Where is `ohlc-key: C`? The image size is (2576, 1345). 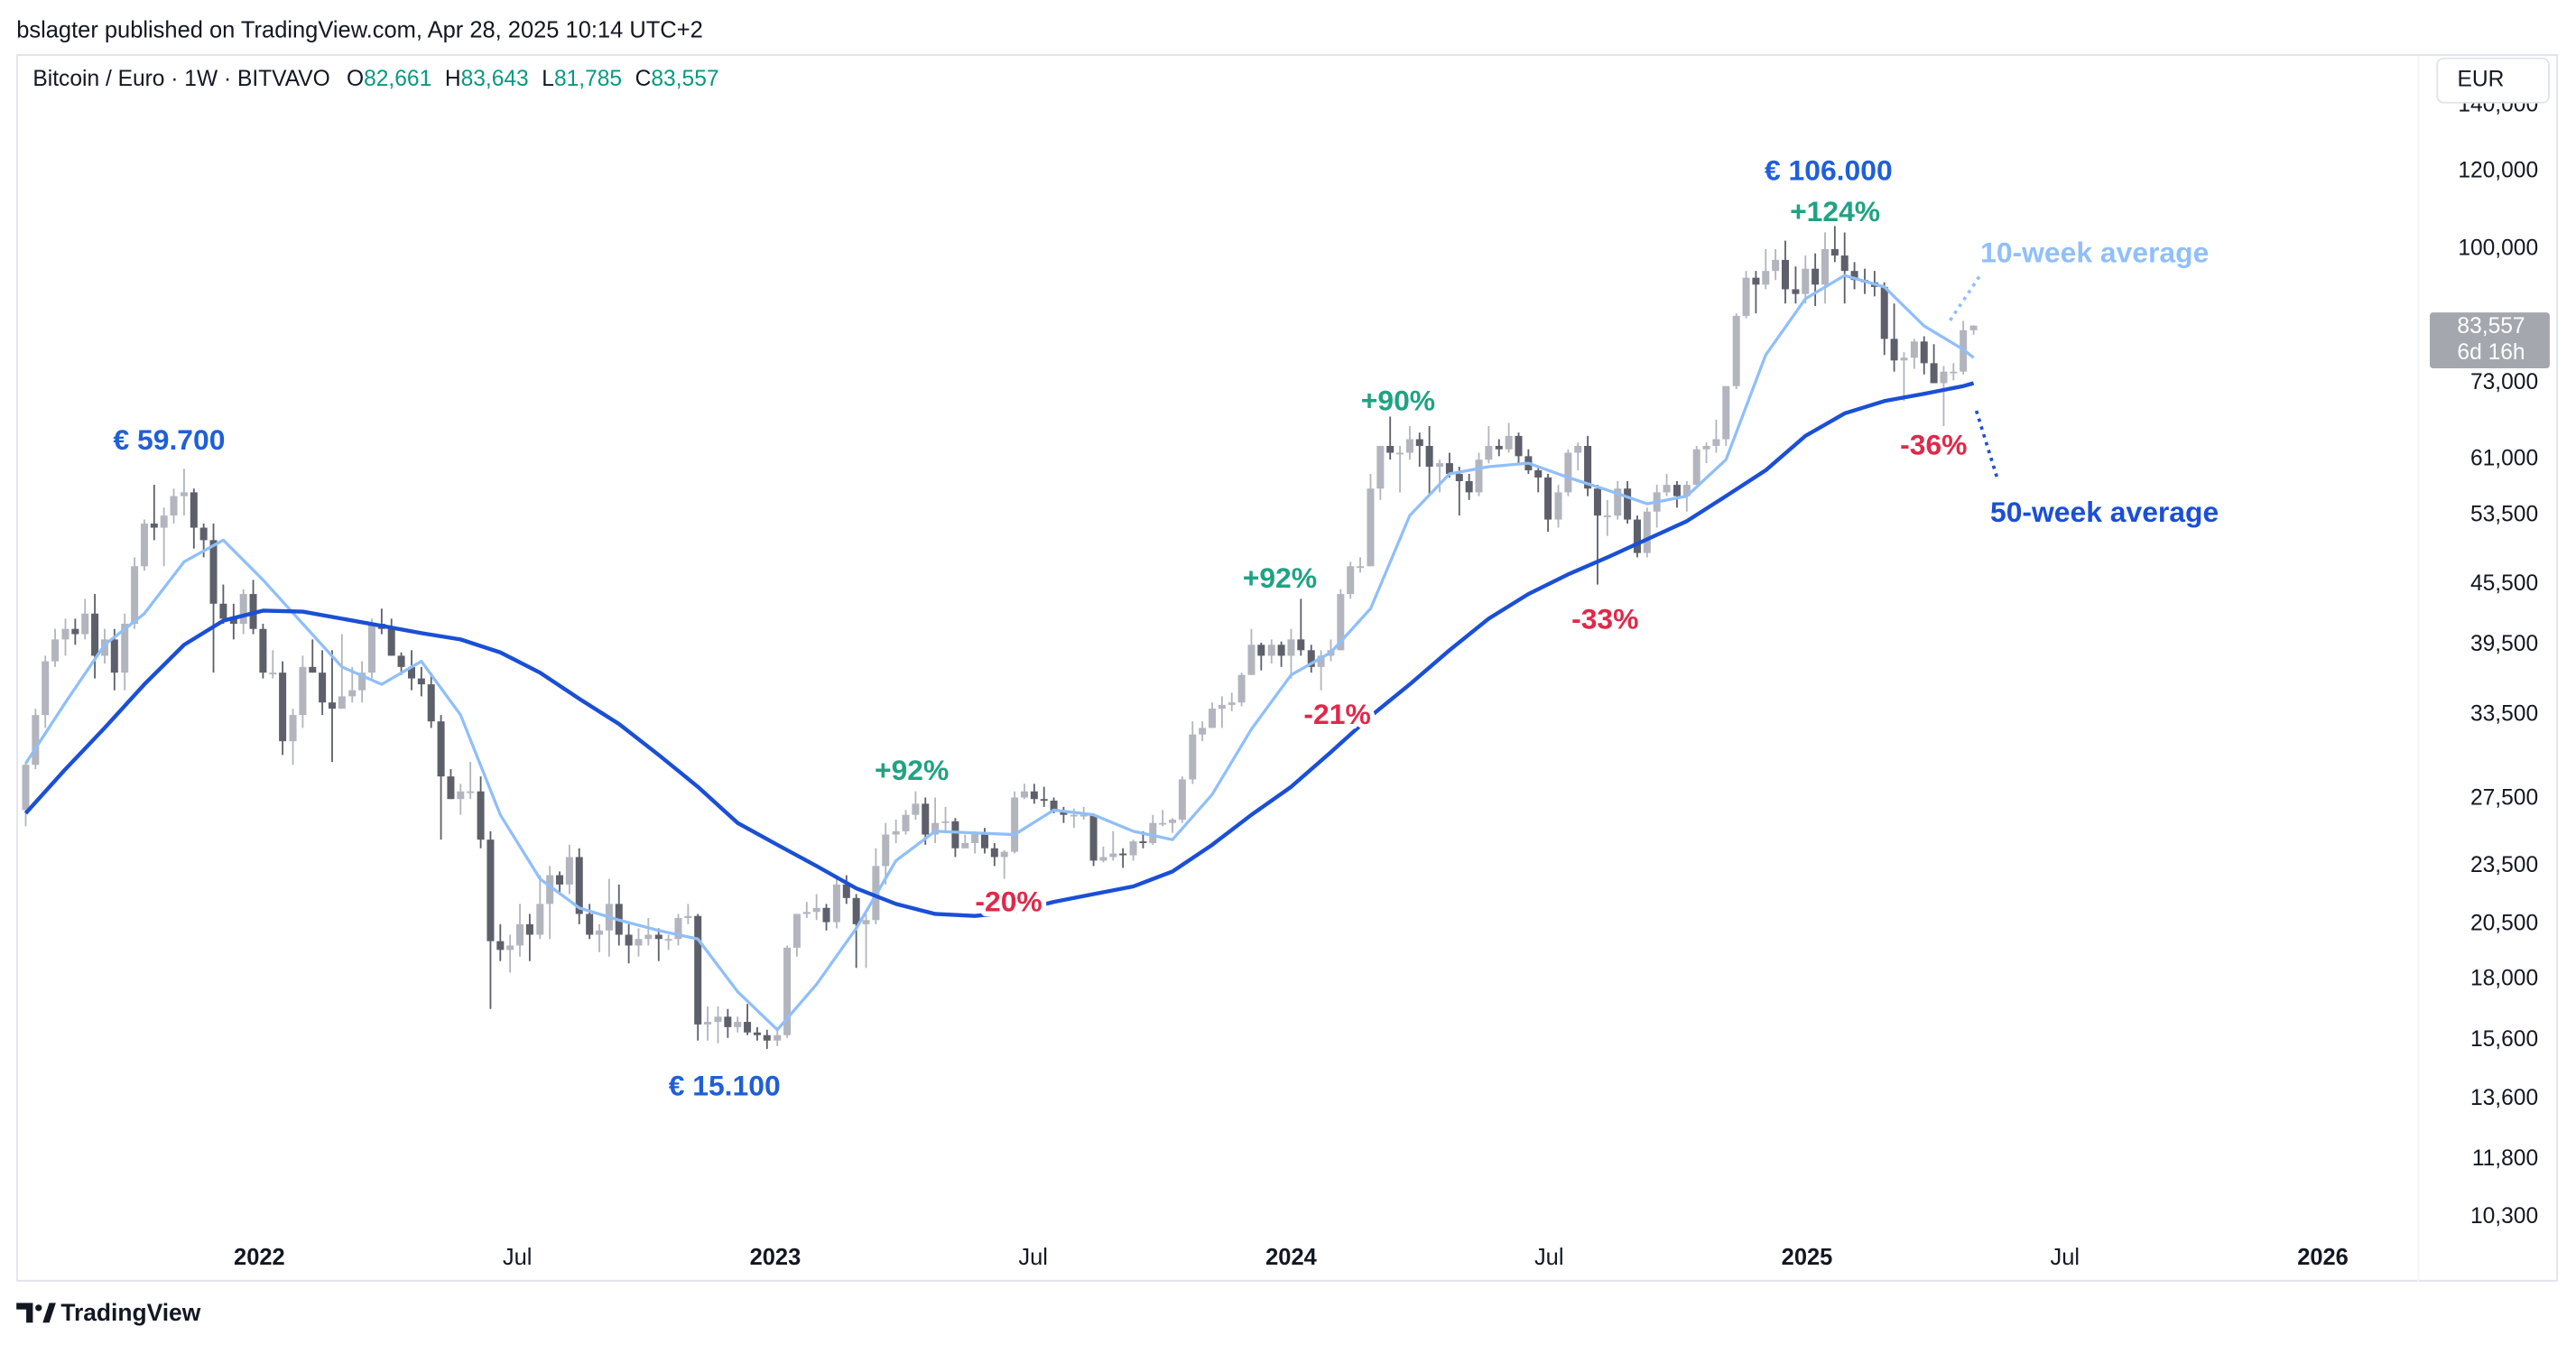
ohlc-key: C is located at coordinates (643, 80).